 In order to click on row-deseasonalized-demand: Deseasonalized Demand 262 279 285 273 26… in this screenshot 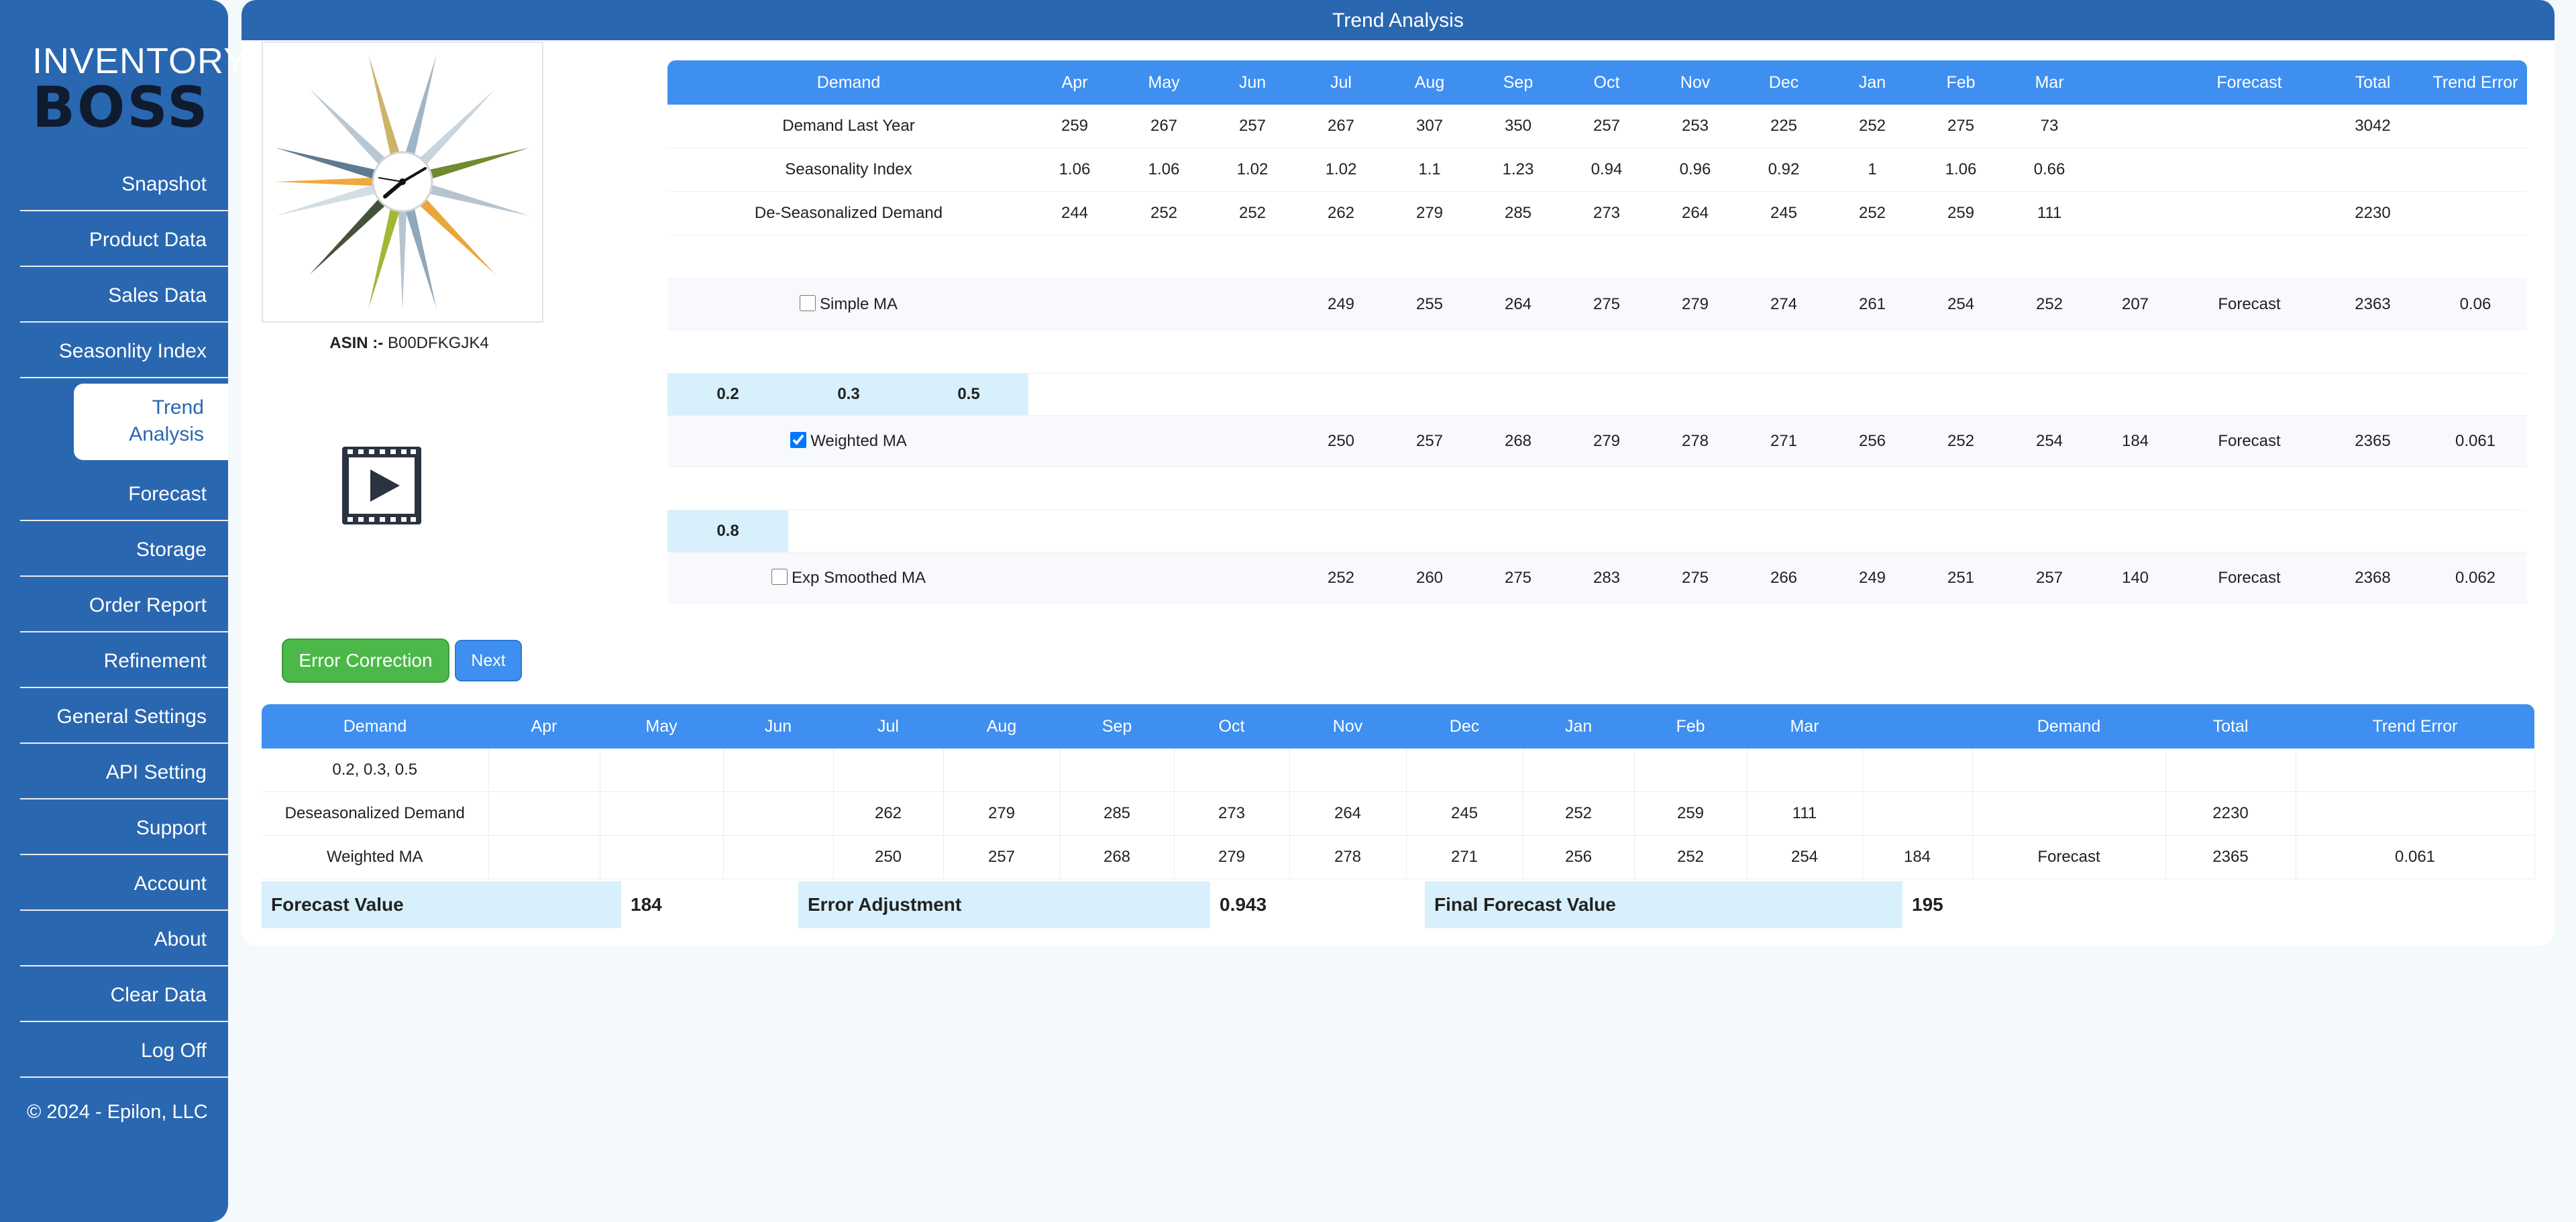, I will do `click(1398, 814)`.